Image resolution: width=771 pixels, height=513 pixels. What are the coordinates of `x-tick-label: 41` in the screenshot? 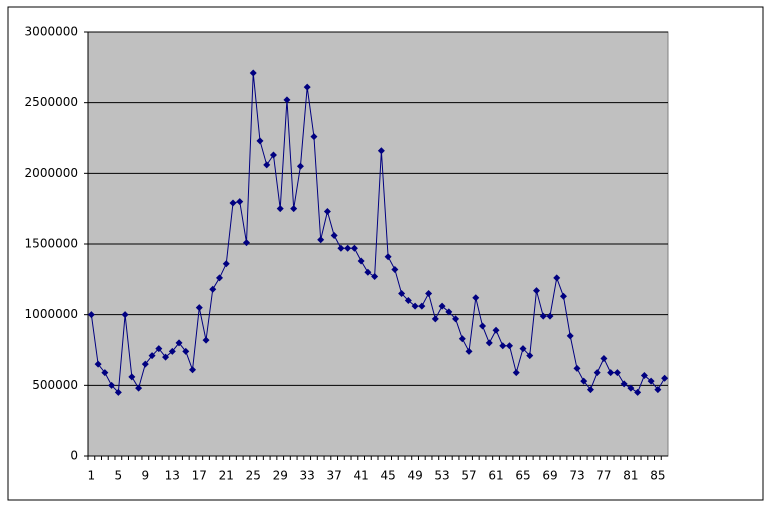 It's located at (360, 476).